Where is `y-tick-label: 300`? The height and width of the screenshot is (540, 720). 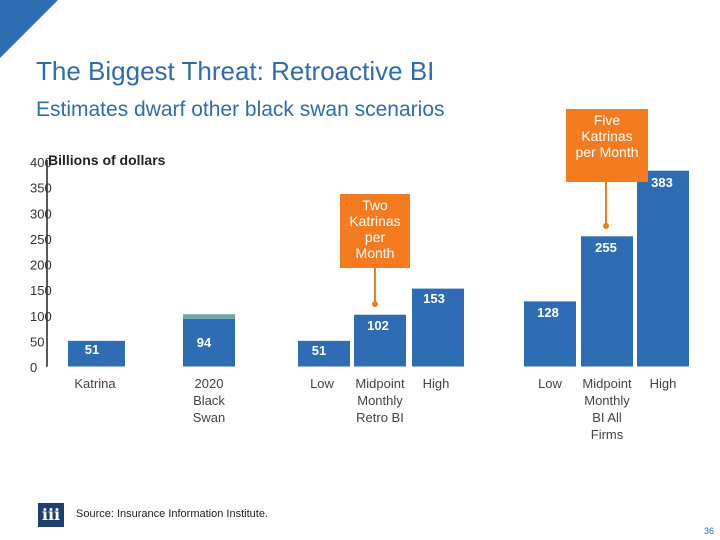
y-tick-label: 300 is located at coordinates (41, 213).